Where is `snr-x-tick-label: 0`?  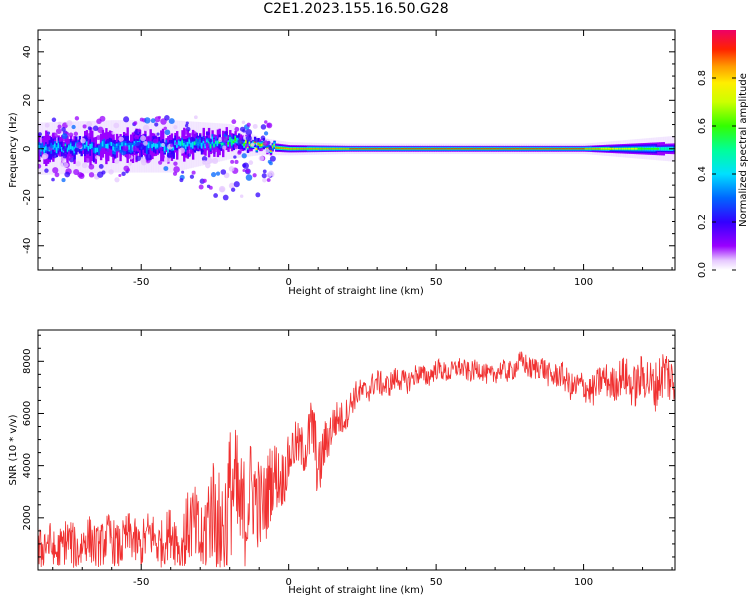
snr-x-tick-label: 0 is located at coordinates (288, 582).